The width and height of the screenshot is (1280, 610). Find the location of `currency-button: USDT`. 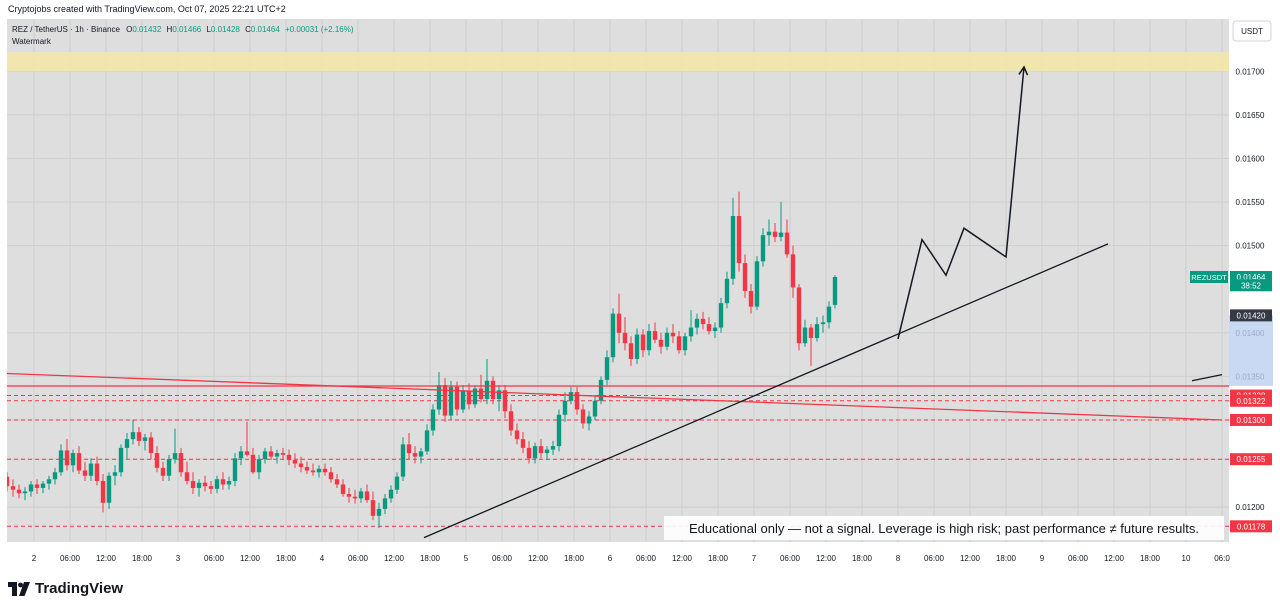

currency-button: USDT is located at coordinates (1252, 31).